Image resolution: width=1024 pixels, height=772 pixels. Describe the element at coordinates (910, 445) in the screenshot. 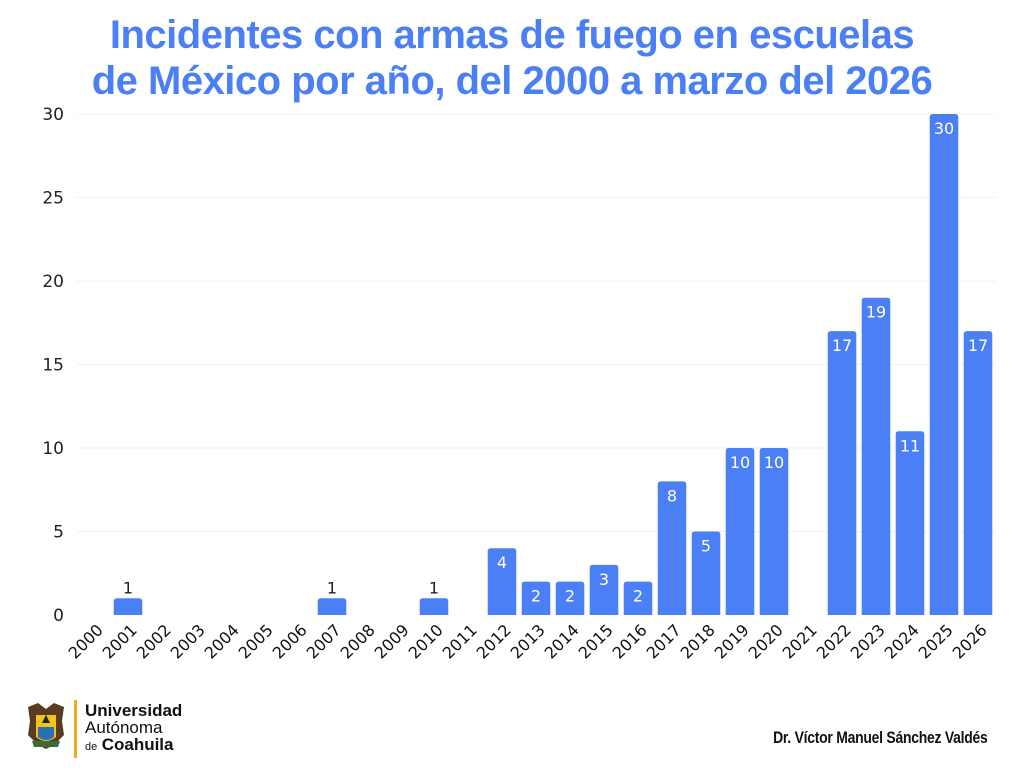

I see `data-label-2024: 11` at that location.